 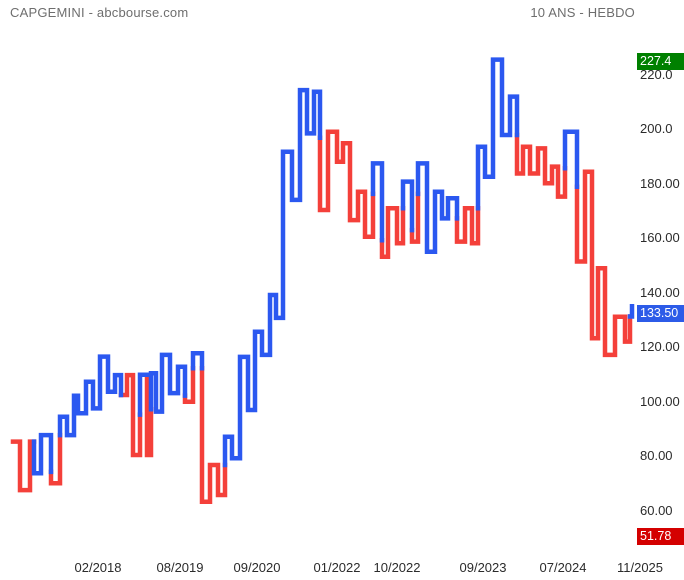 What do you see at coordinates (656, 128) in the screenshot?
I see `y-axis-tick: 200.0` at bounding box center [656, 128].